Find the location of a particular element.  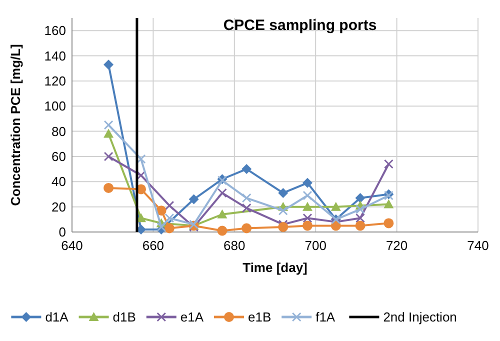

legend-label: 2nd Injection is located at coordinates (420, 317).